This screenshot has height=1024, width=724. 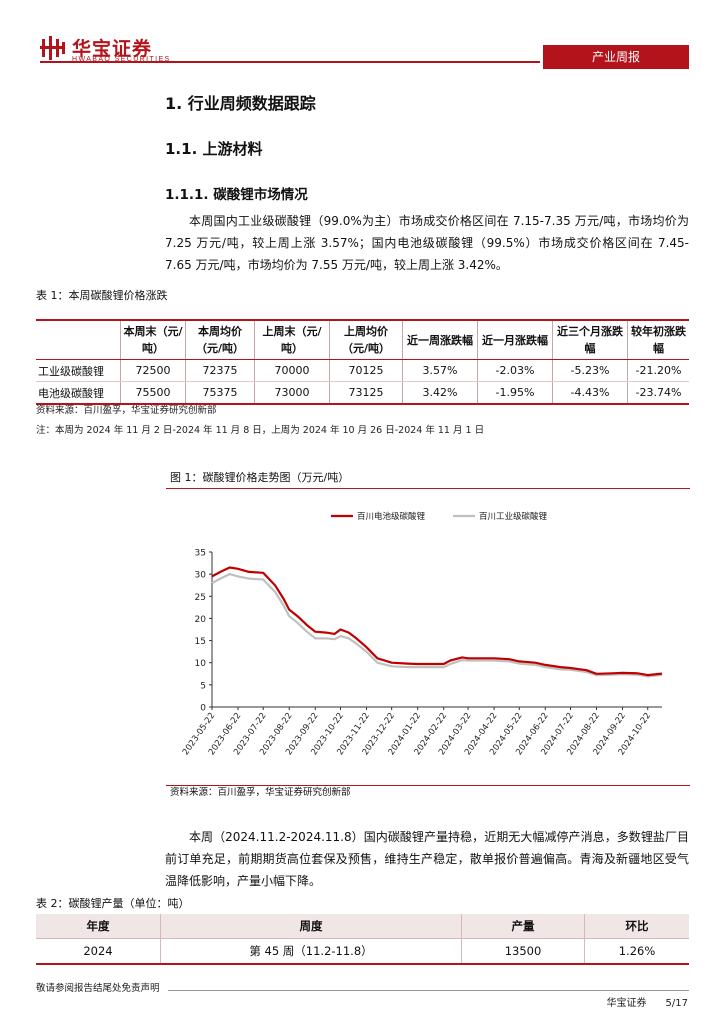 What do you see at coordinates (260, 477) in the screenshot?
I see `figure1-caption: 图 1：碳酸锂价格走势图（万元/吨）` at bounding box center [260, 477].